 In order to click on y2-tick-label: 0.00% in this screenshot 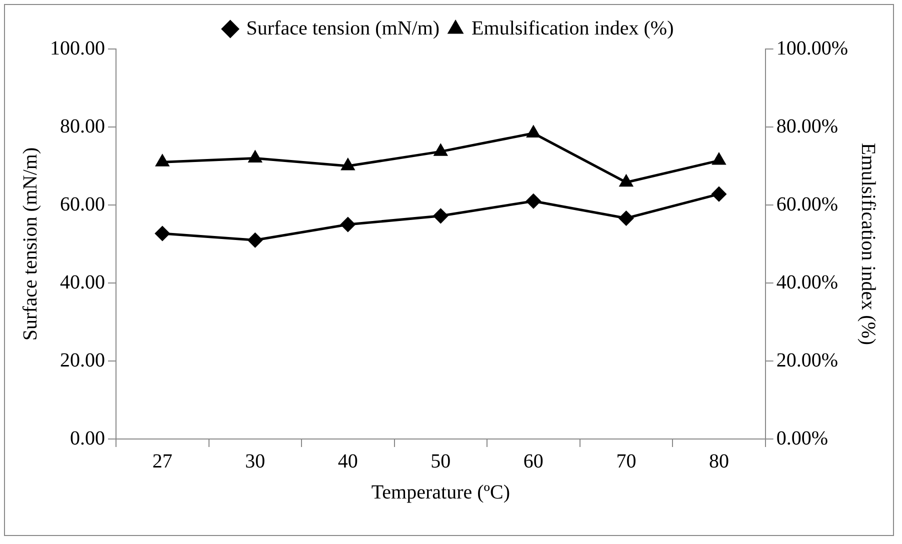, I will do `click(802, 438)`.